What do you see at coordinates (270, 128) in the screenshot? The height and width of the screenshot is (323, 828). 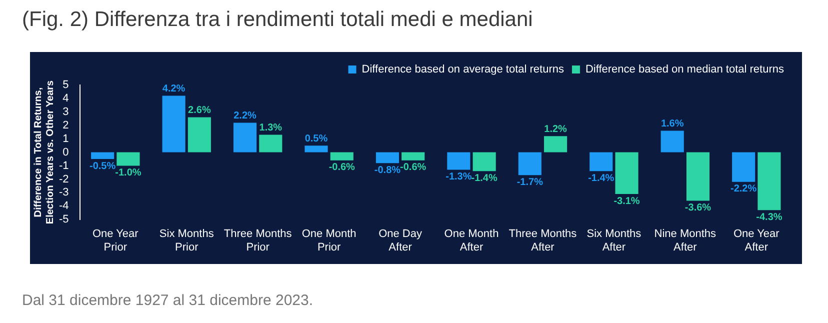 I see `data-label: 1.3%` at bounding box center [270, 128].